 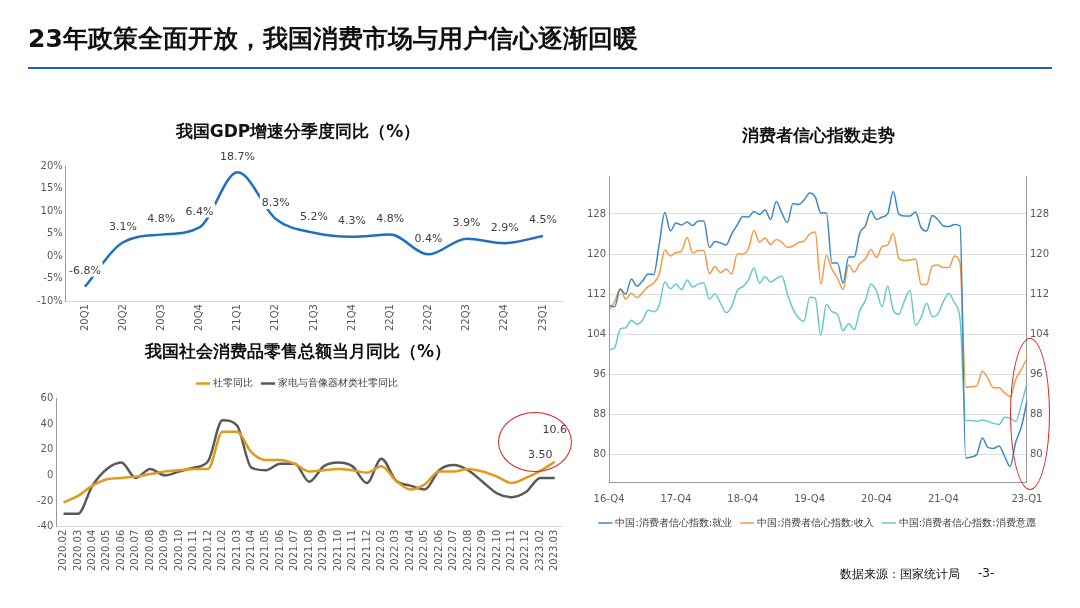 What do you see at coordinates (600, 373) in the screenshot?
I see `y-tick-label: 96` at bounding box center [600, 373].